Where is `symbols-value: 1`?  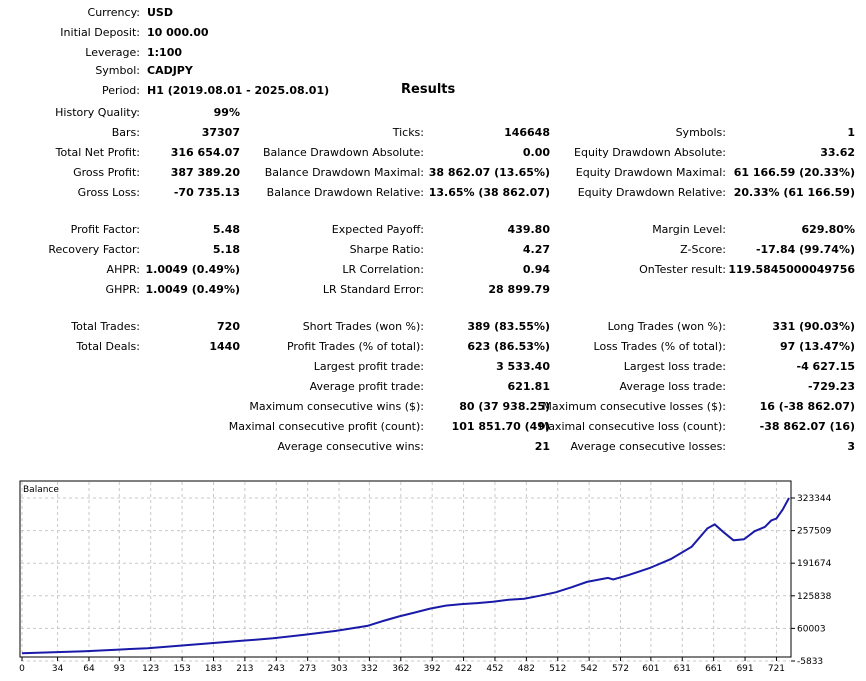
symbols-value: 1 is located at coordinates (851, 132).